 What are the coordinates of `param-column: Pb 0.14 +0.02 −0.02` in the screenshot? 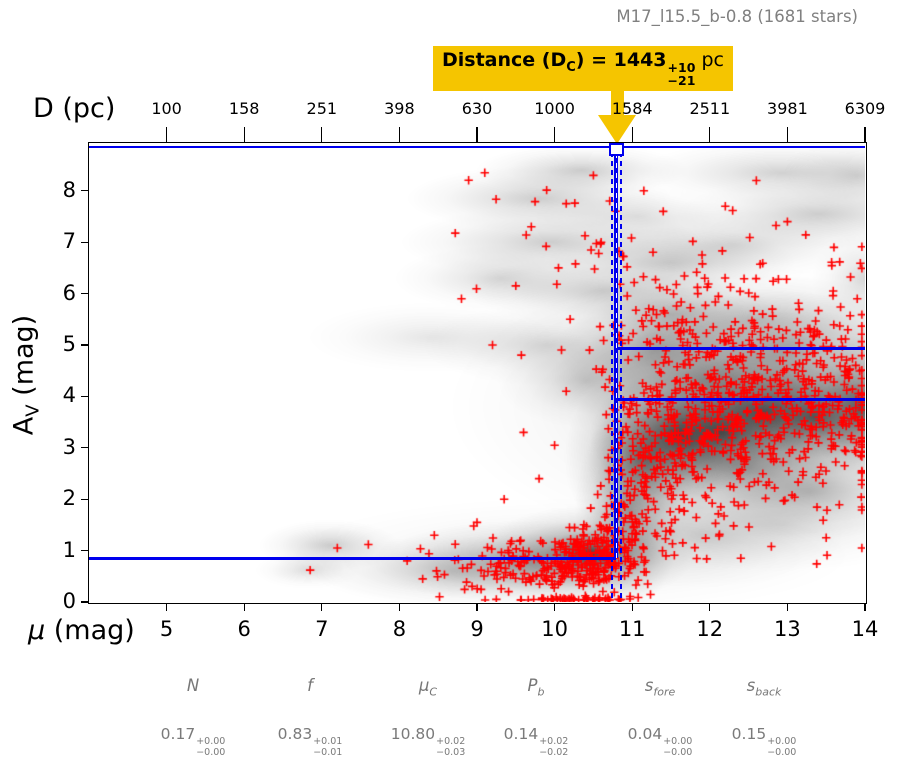 It's located at (536, 717).